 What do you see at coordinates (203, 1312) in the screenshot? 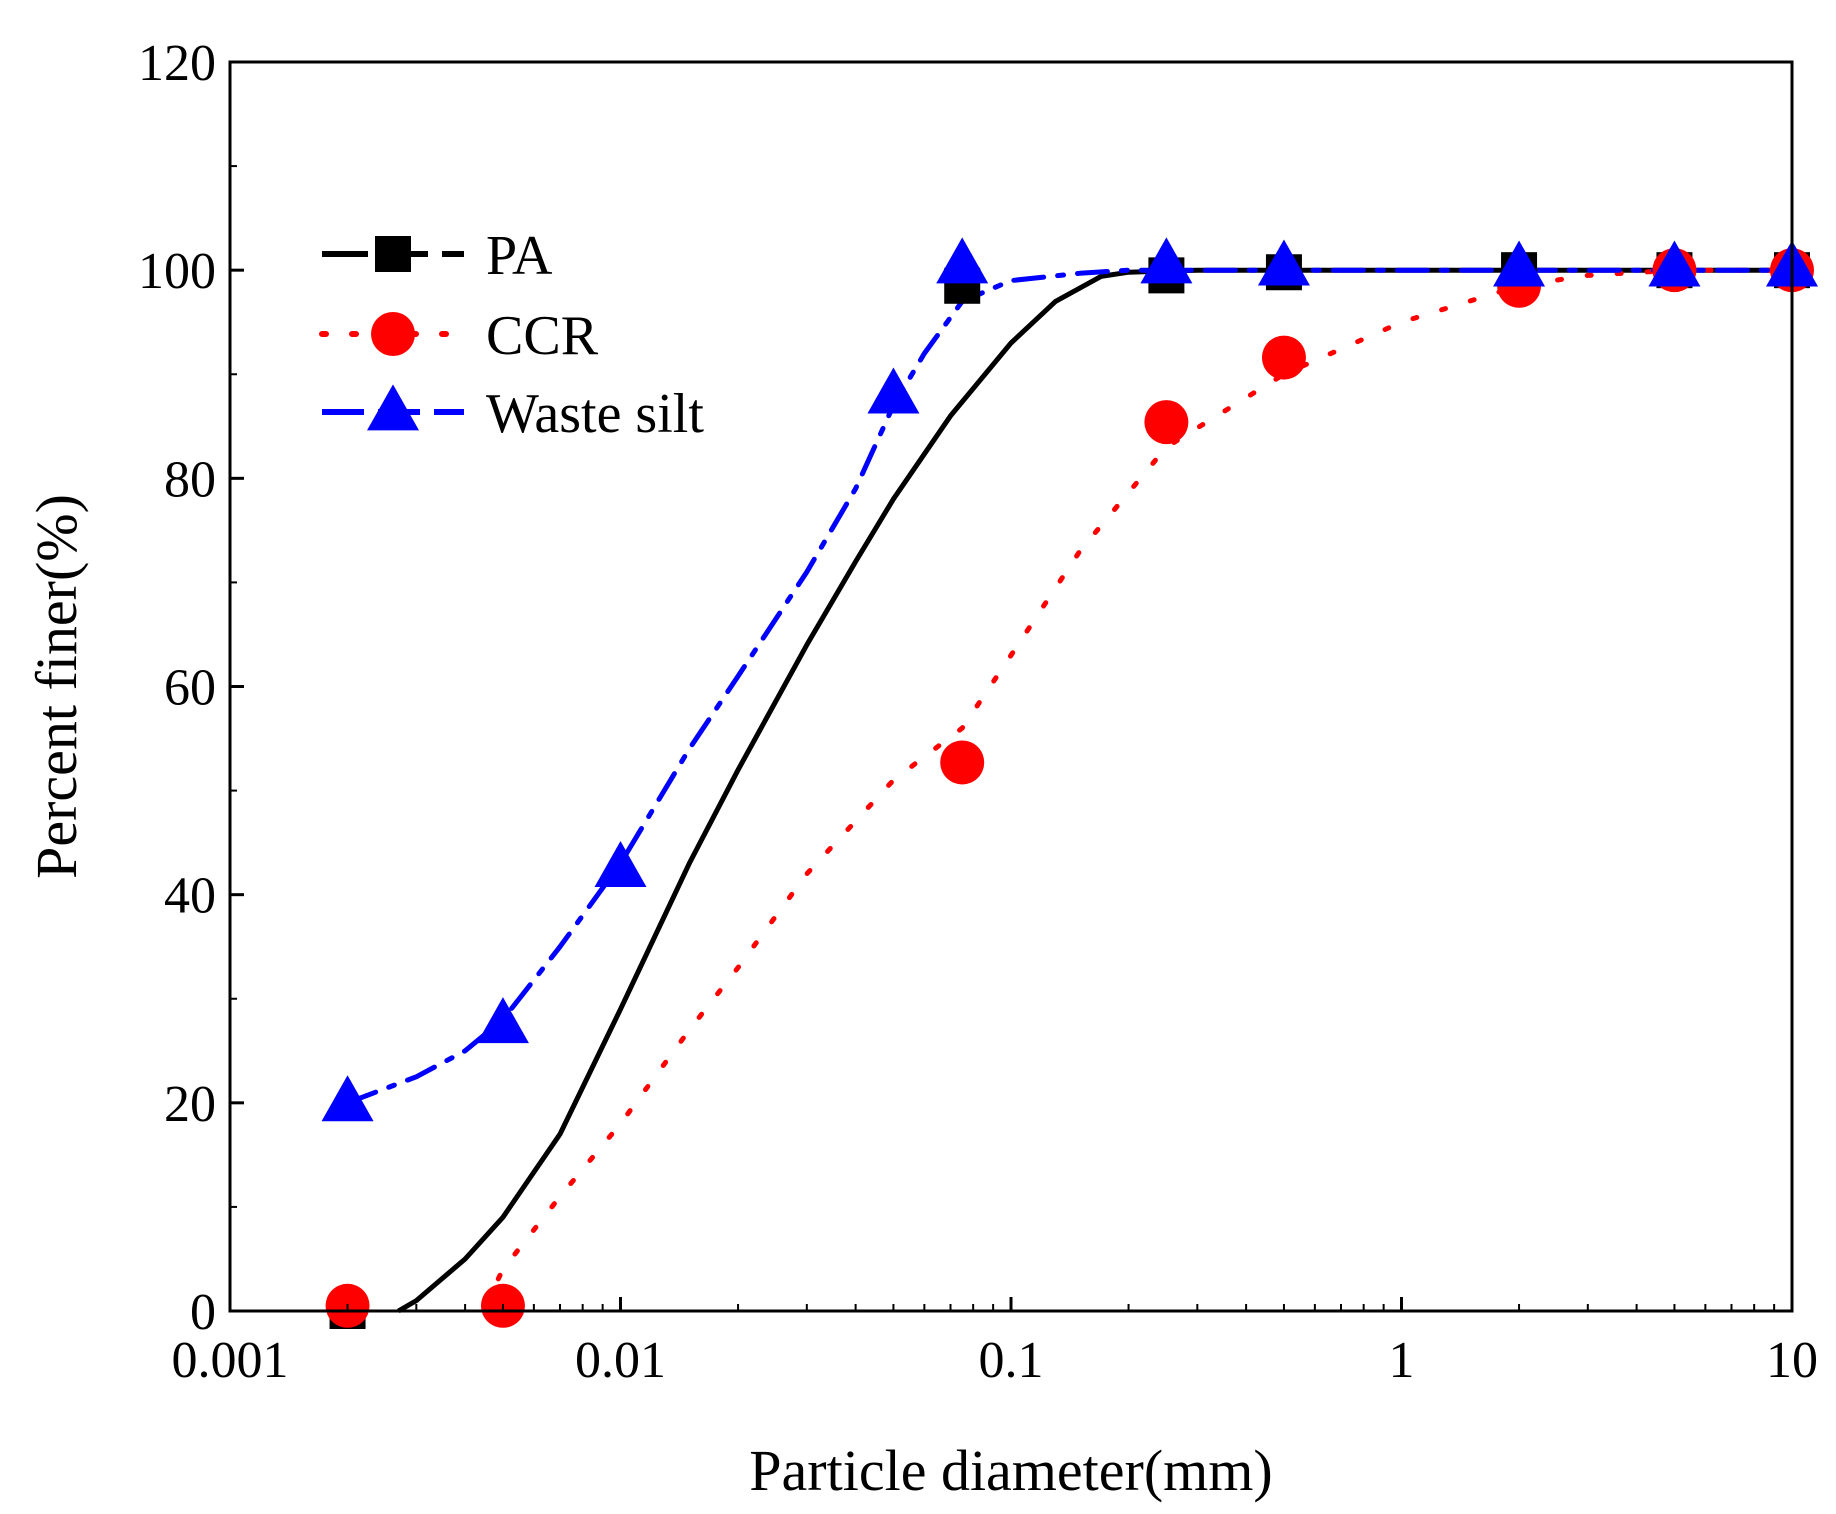
I see `y-tick-label: 0` at bounding box center [203, 1312].